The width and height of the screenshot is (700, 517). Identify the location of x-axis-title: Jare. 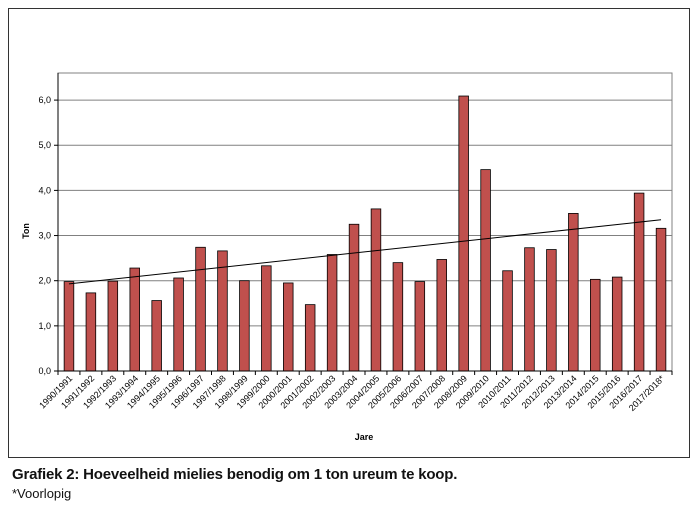
(364, 437).